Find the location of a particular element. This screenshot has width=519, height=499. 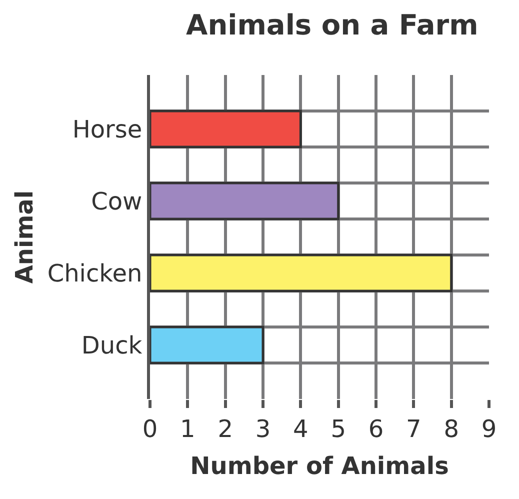

y-tick-label: Cow is located at coordinates (116, 201).